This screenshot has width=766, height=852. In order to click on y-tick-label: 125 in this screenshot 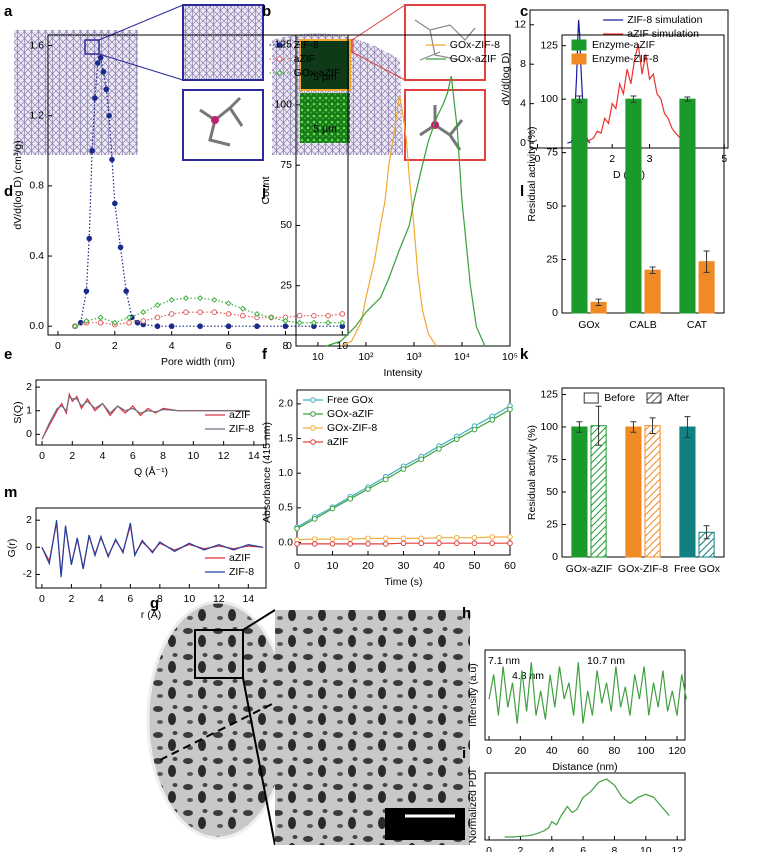, I will do `click(549, 45)`.